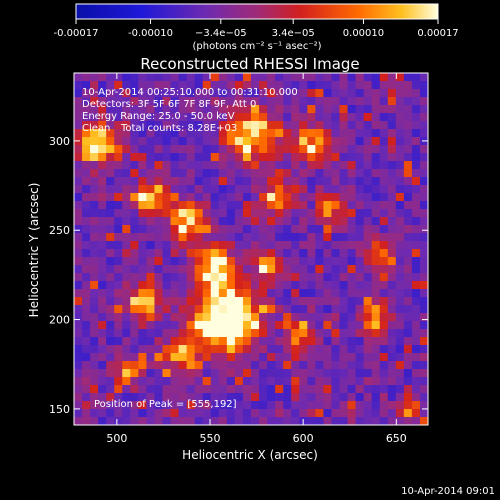 This screenshot has height=500, width=500. Describe the element at coordinates (165, 404) in the screenshot. I see `peak-position-label: Position of Peak = [555,192]` at that location.